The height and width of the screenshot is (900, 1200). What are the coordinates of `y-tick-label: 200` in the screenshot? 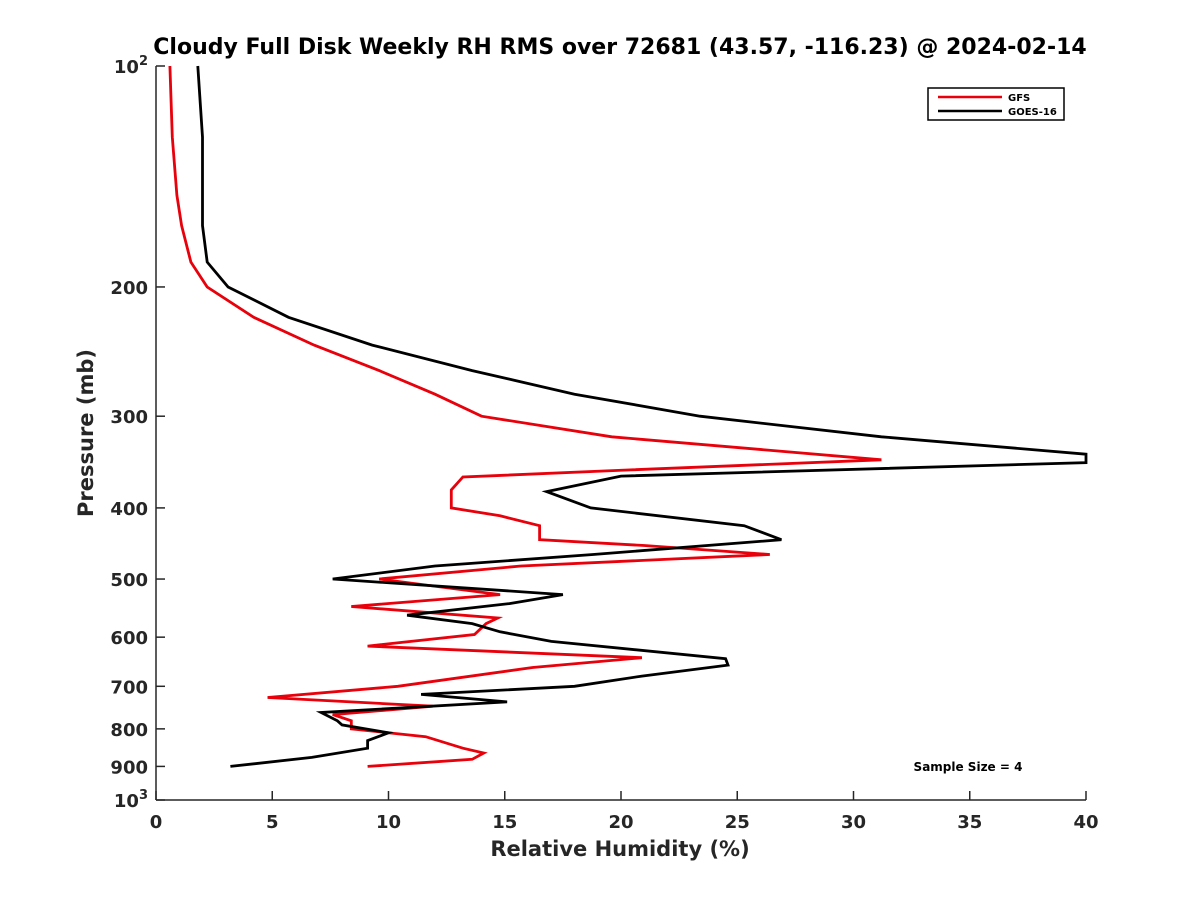 It's located at (129, 288).